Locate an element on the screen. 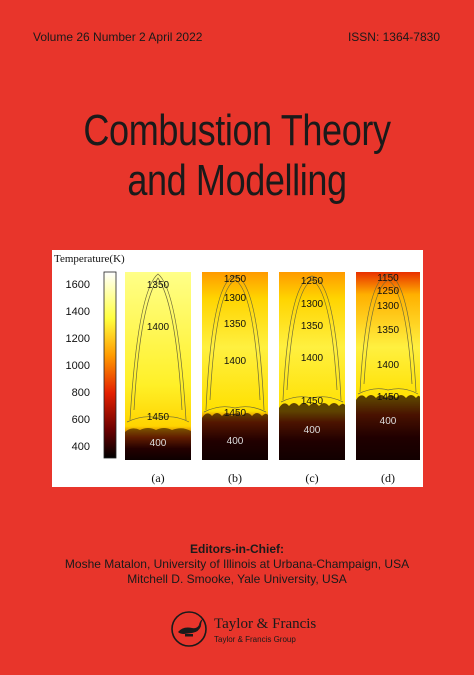 Image resolution: width=474 pixels, height=675 pixels. issn: ISSN: 1364-7830 is located at coordinates (393, 37).